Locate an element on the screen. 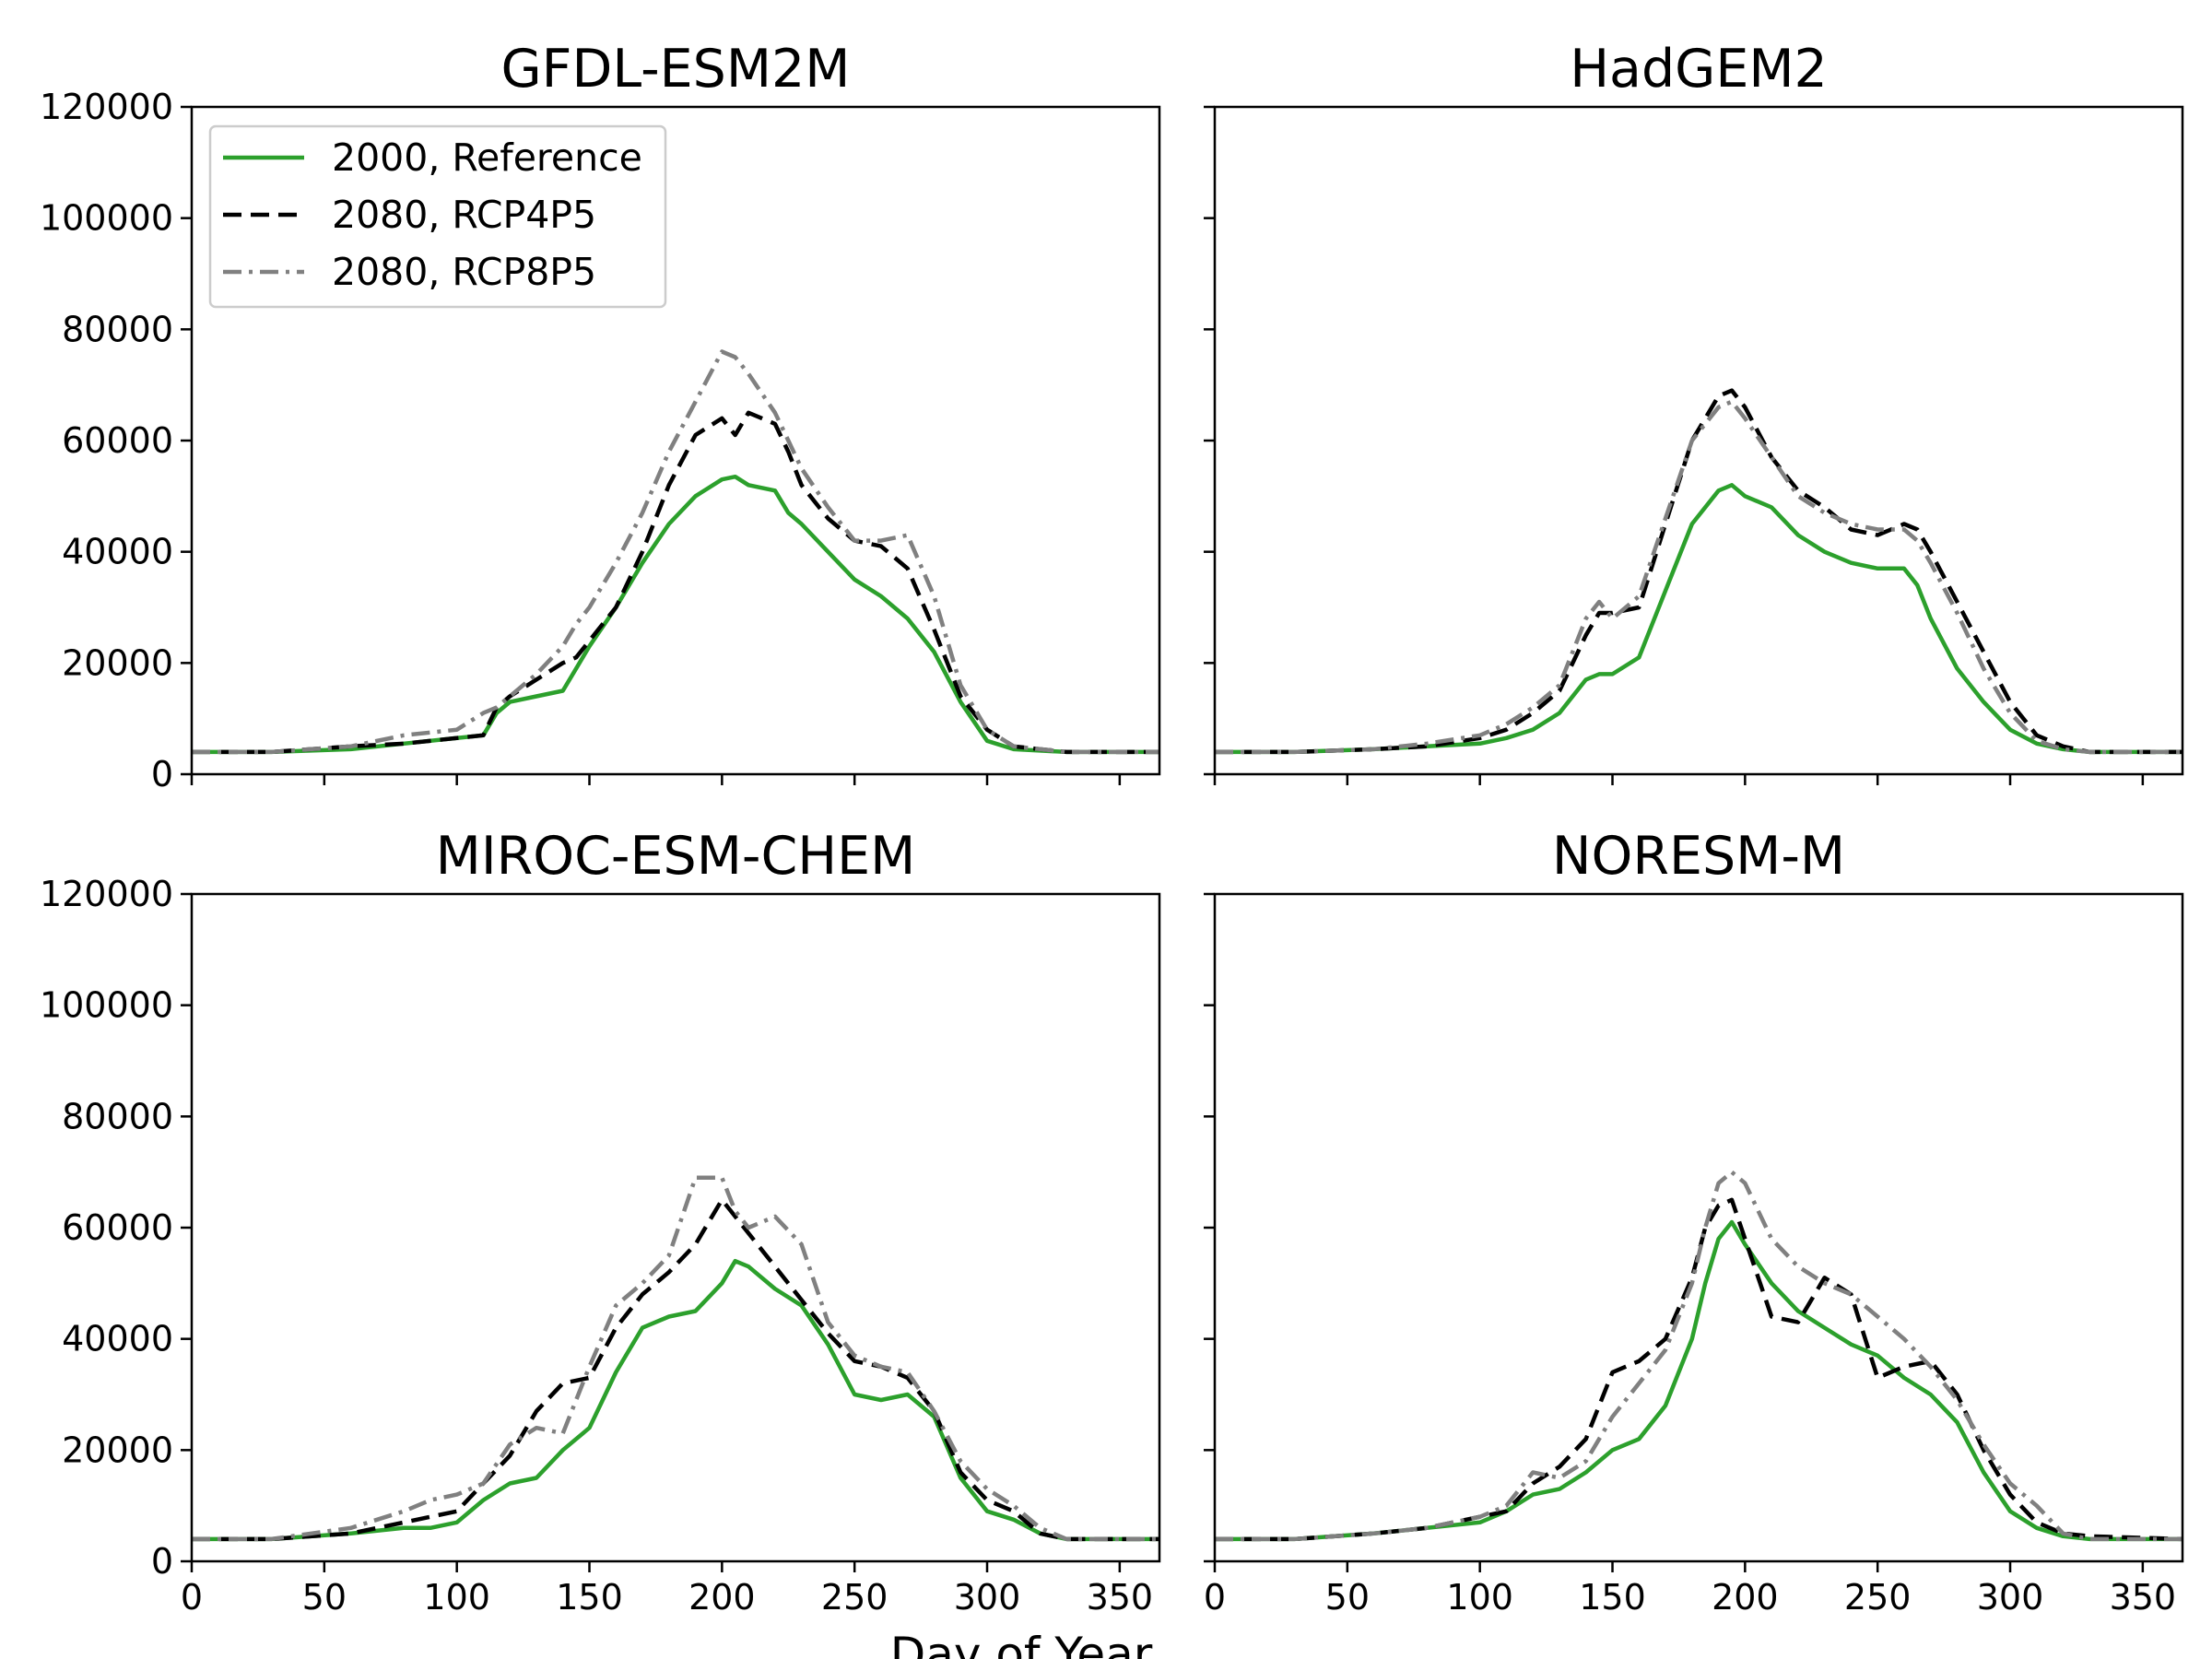 This screenshot has width=2212, height=1659. legend-label: 2080, RCP8P5 is located at coordinates (464, 272).